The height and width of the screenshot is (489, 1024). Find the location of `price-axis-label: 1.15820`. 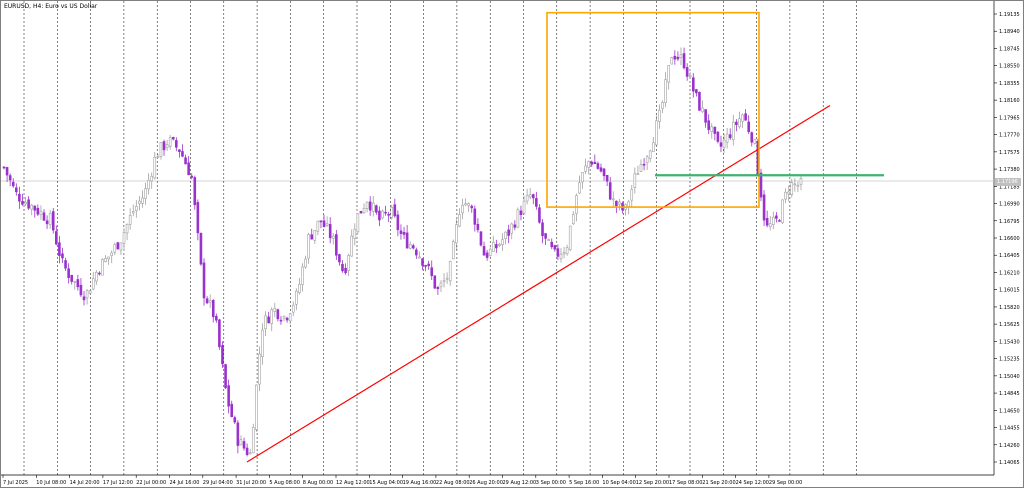

price-axis-label: 1.15820 is located at coordinates (1009, 308).